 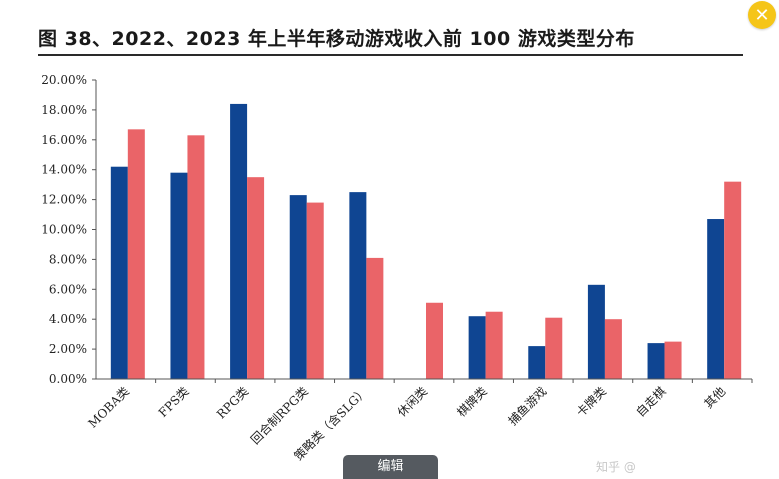 I want to click on y-tick-label: 2.00%, so click(x=68, y=349).